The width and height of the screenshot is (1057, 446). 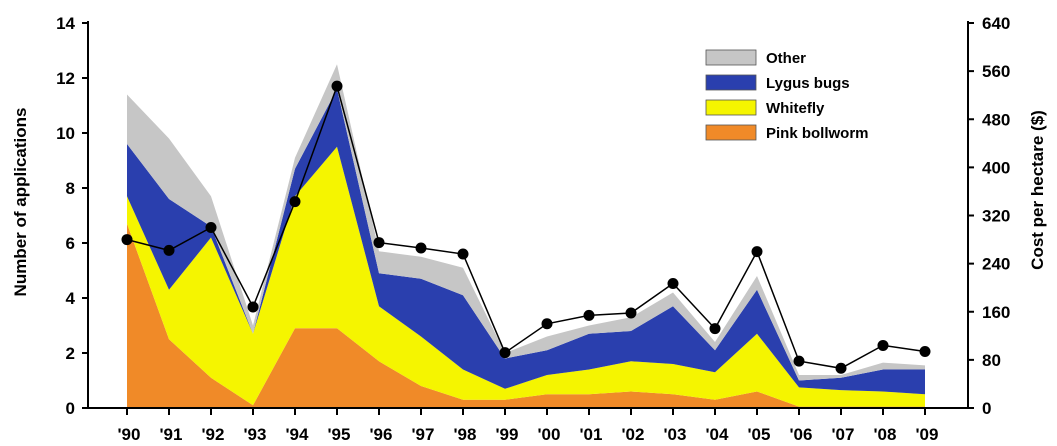 What do you see at coordinates (549, 434) in the screenshot?
I see `x-tick-label: '00` at bounding box center [549, 434].